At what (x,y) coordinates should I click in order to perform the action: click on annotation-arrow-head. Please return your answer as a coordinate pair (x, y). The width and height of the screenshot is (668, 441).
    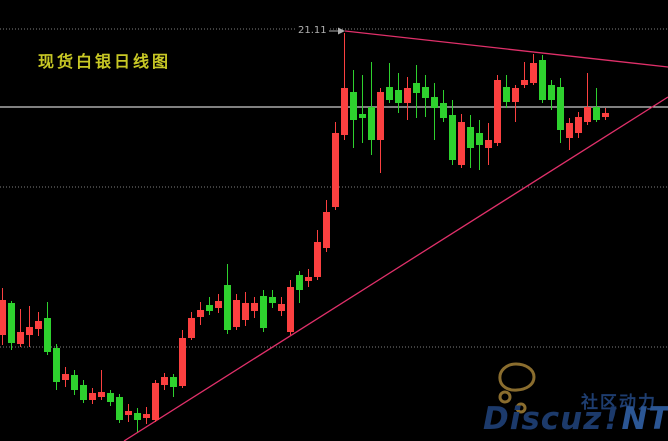
    Looking at the image, I should click on (341, 31).